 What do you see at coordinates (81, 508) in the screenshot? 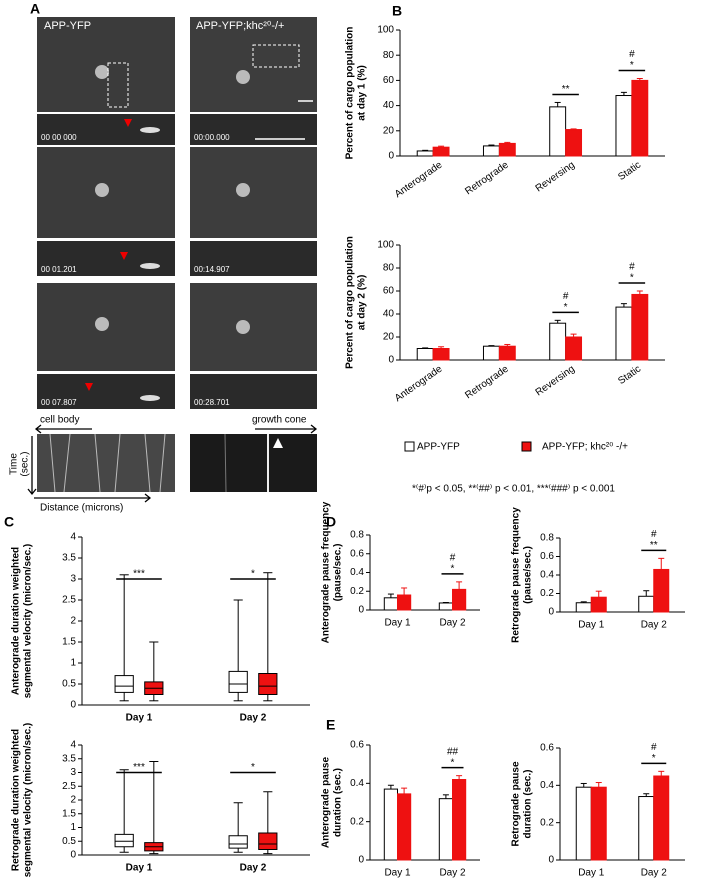
I see `axis-label: Distance (microns)` at bounding box center [81, 508].